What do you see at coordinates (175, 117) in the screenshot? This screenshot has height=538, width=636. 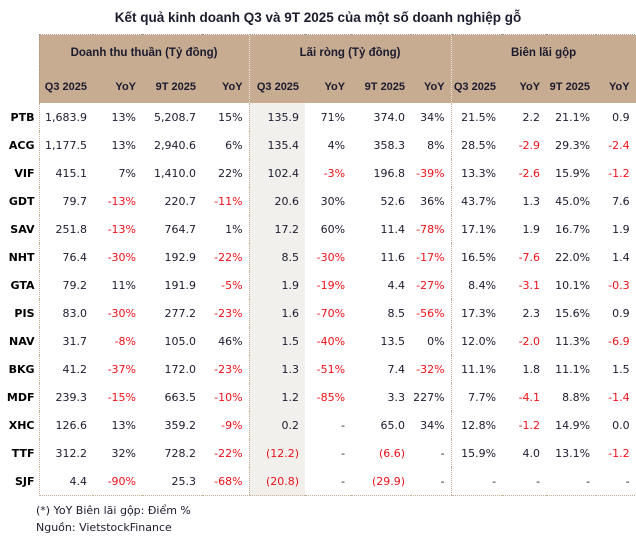 I see `value-cell: 5,208.7` at bounding box center [175, 117].